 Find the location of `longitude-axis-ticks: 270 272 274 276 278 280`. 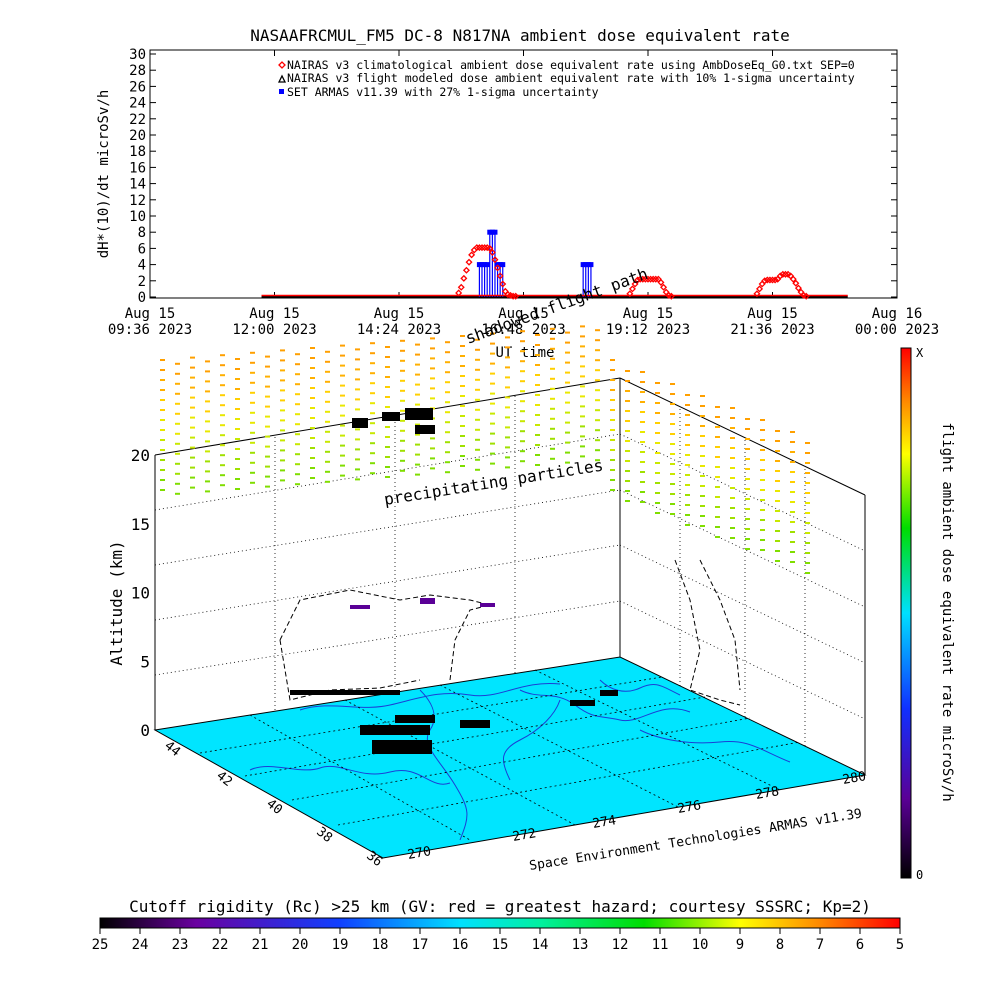

longitude-axis-ticks: 270 272 274 276 278 280 is located at coordinates (637, 816).